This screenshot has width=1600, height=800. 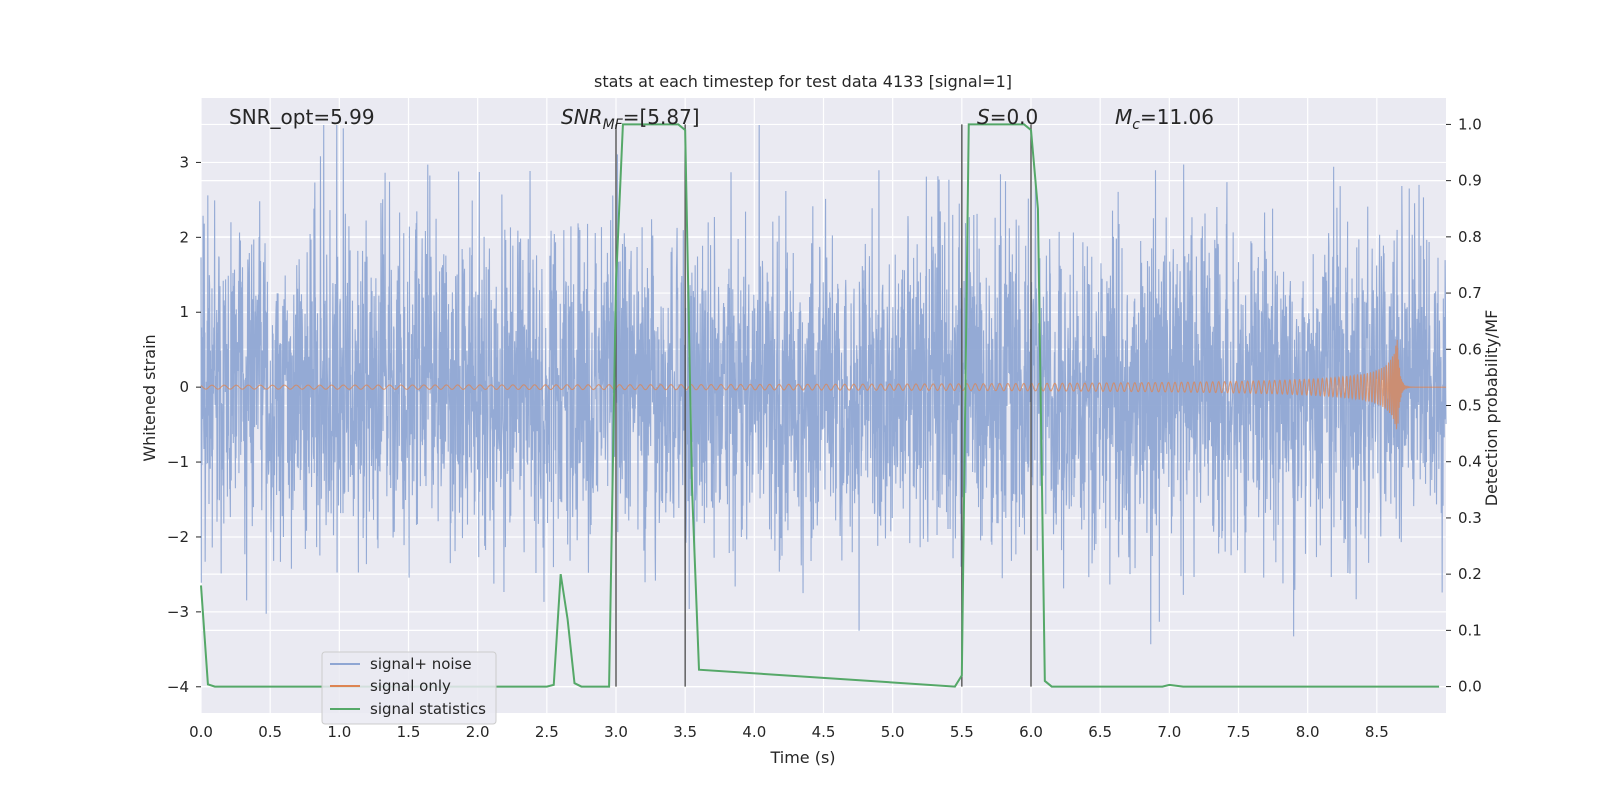 I want to click on x-tick-label: 6.0, so click(x=1031, y=732).